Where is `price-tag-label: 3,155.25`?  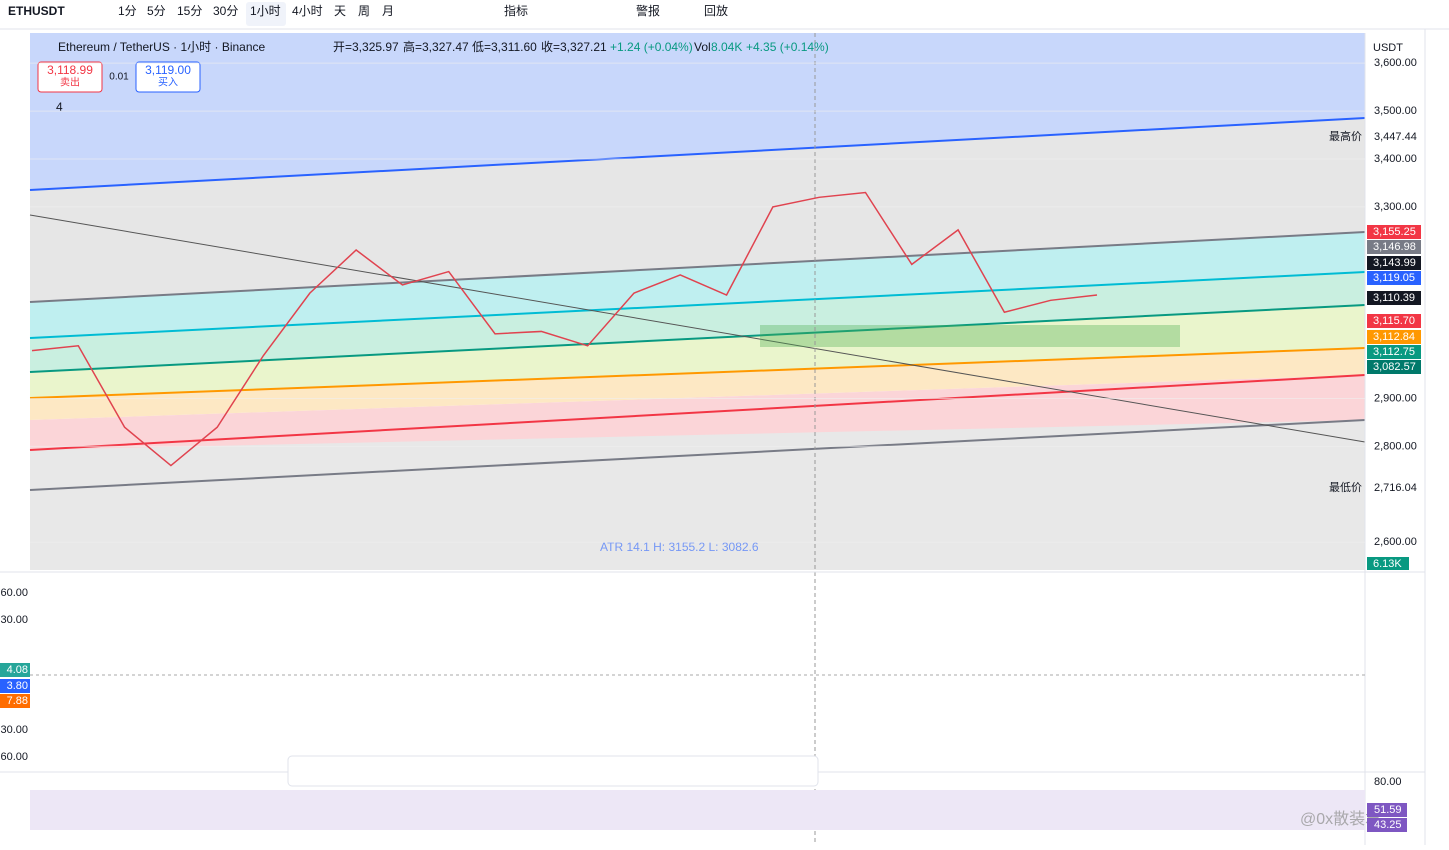
price-tag-label: 3,155.25 is located at coordinates (1394, 232).